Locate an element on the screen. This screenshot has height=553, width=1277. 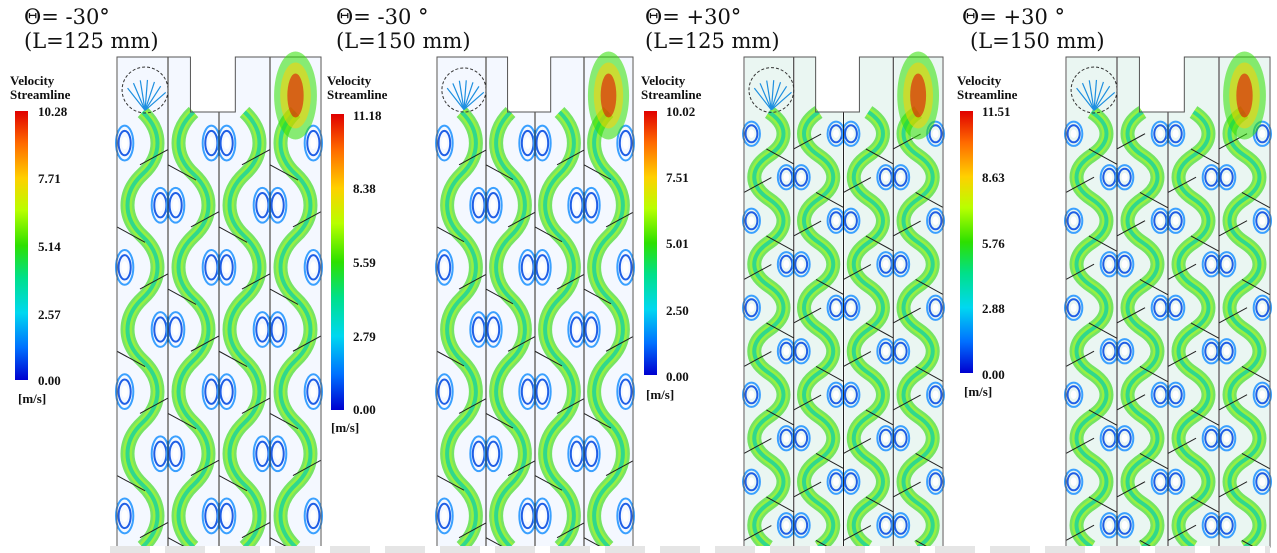
streamline-svg is located at coordinates (843, 302).